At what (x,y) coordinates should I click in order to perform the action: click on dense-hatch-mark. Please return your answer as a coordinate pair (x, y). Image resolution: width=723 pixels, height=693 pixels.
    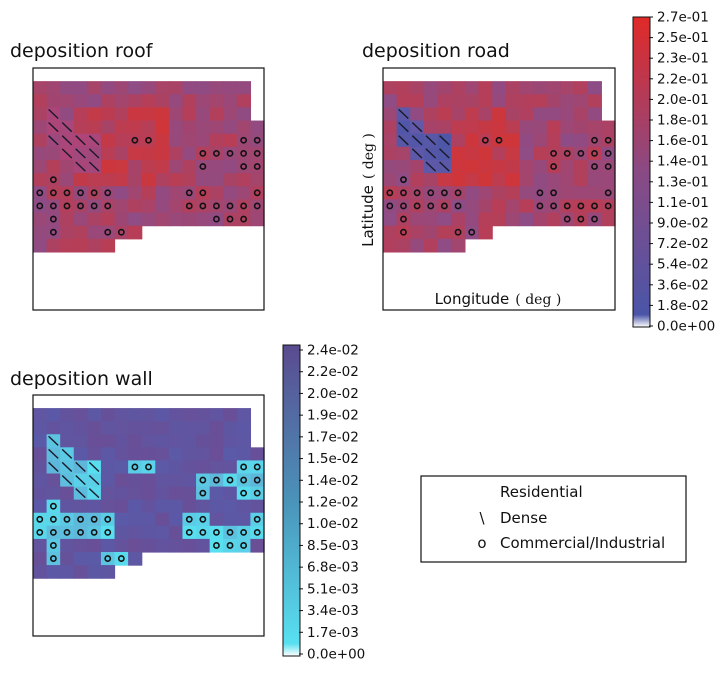
    Looking at the image, I should click on (80, 140).